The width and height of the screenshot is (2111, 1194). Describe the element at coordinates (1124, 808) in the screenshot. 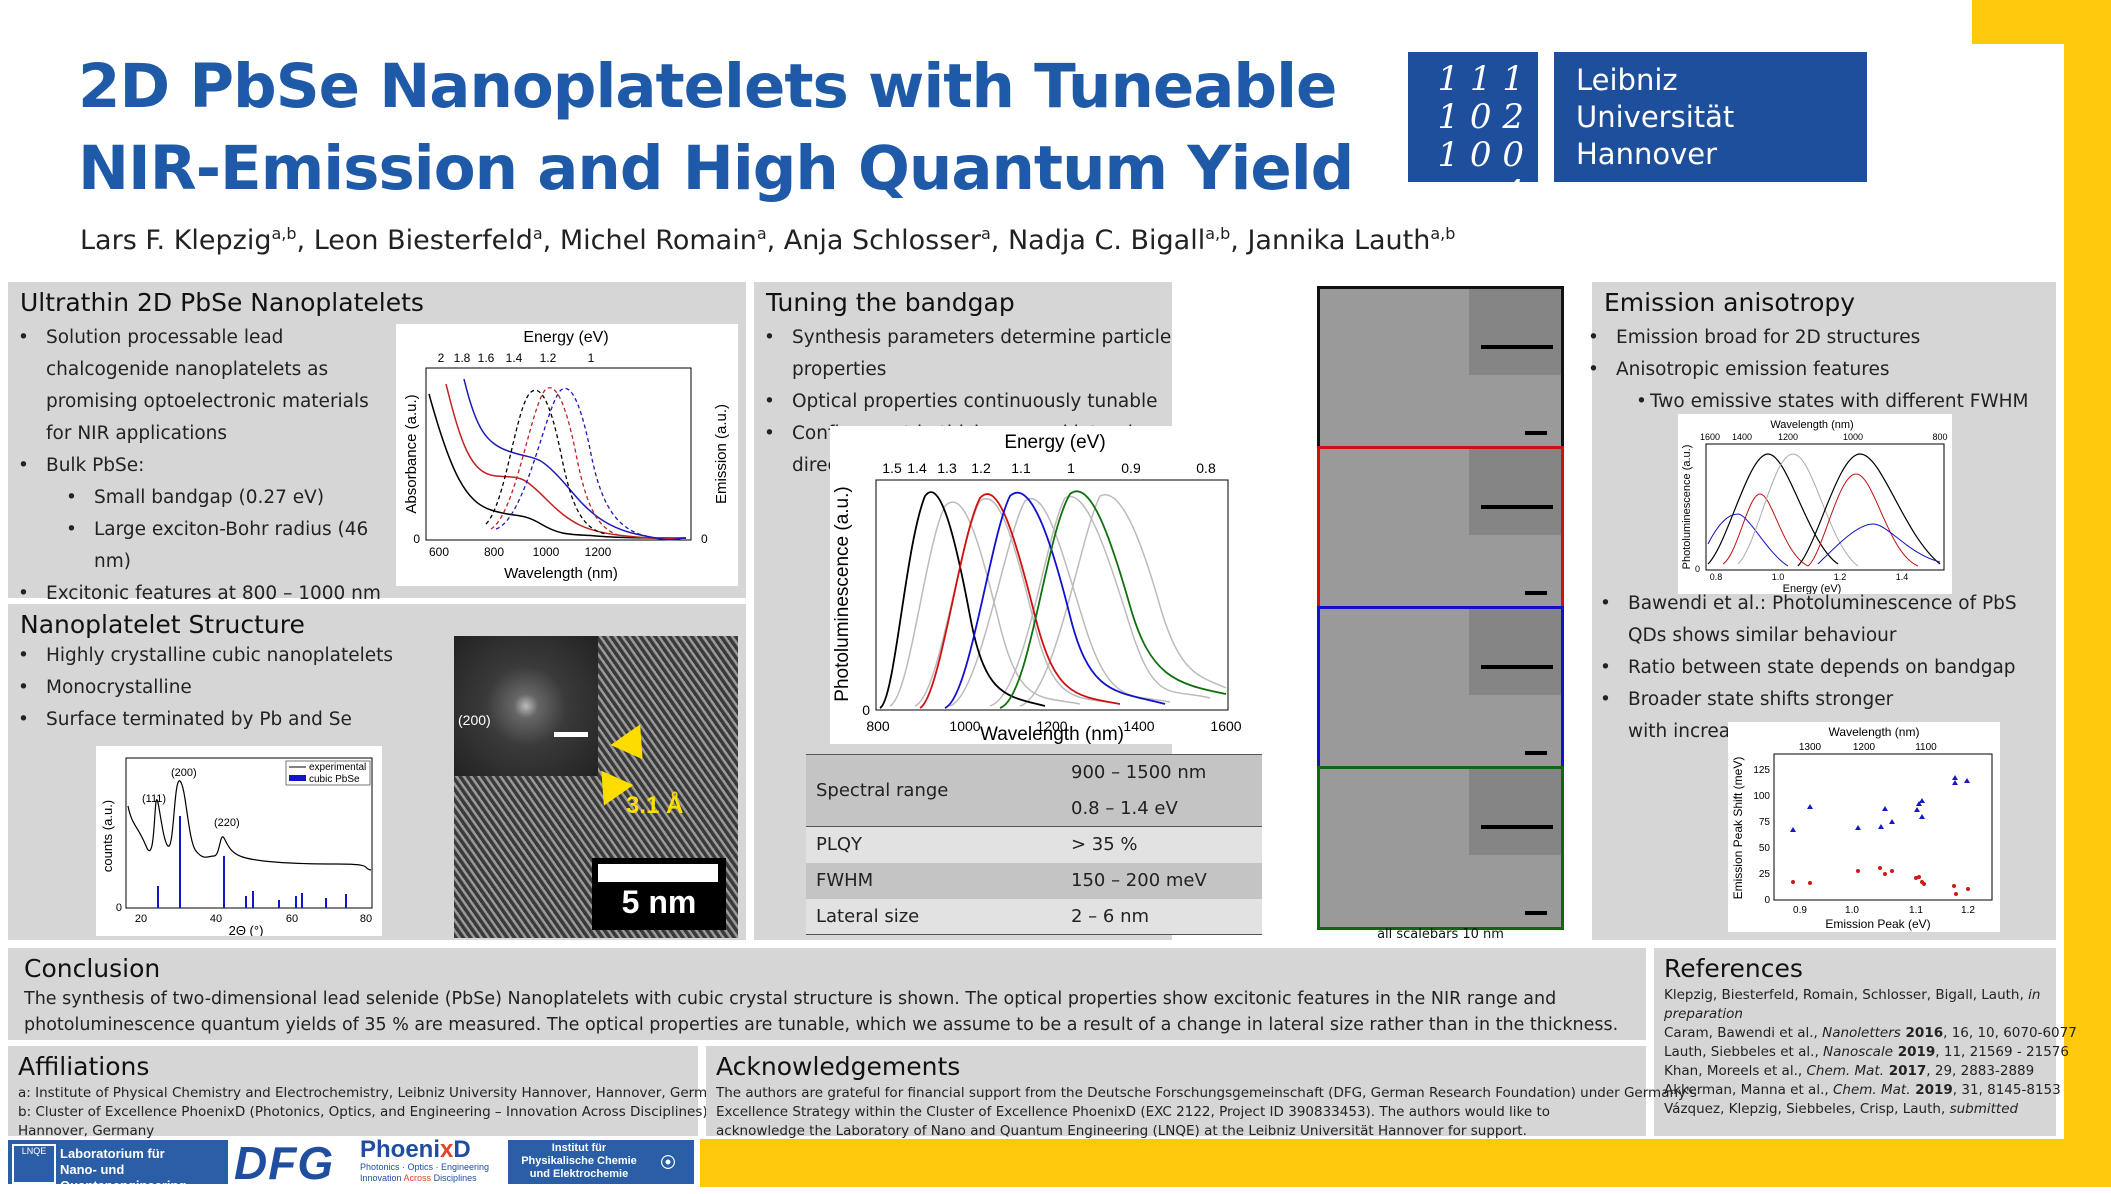

I see `table-cell: 0.8 – 1.4 eV` at that location.